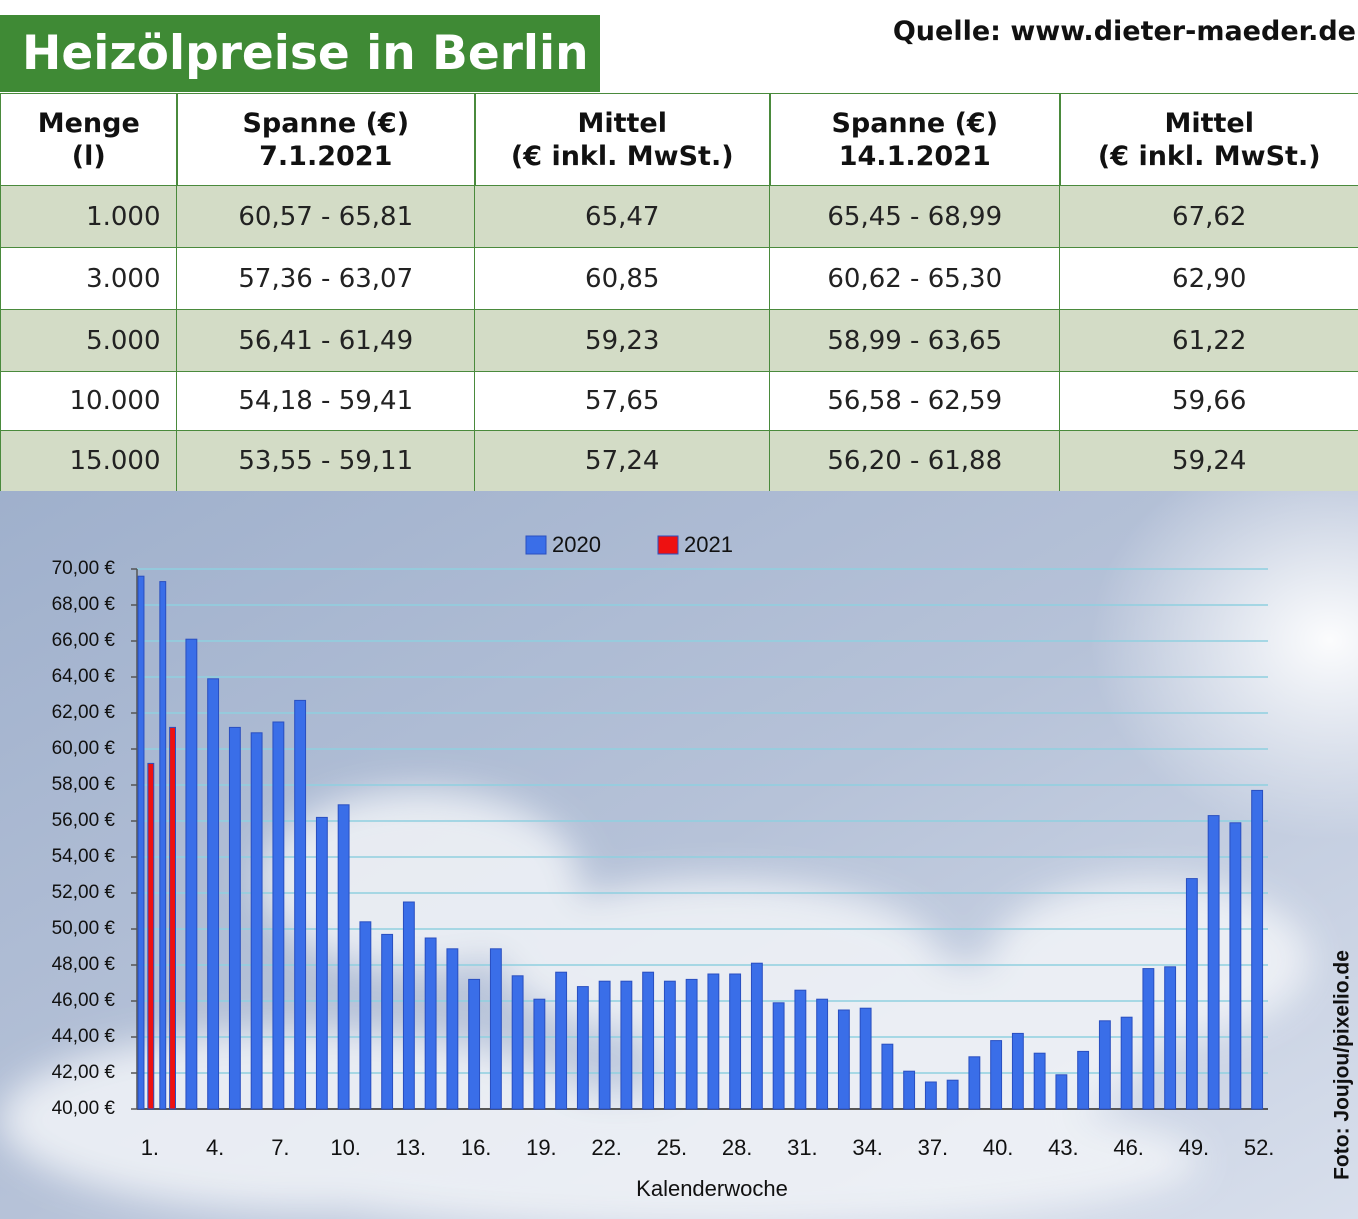 This screenshot has width=1358, height=1219. Describe the element at coordinates (345, 1147) in the screenshot. I see `x-tick-label: 10.` at that location.